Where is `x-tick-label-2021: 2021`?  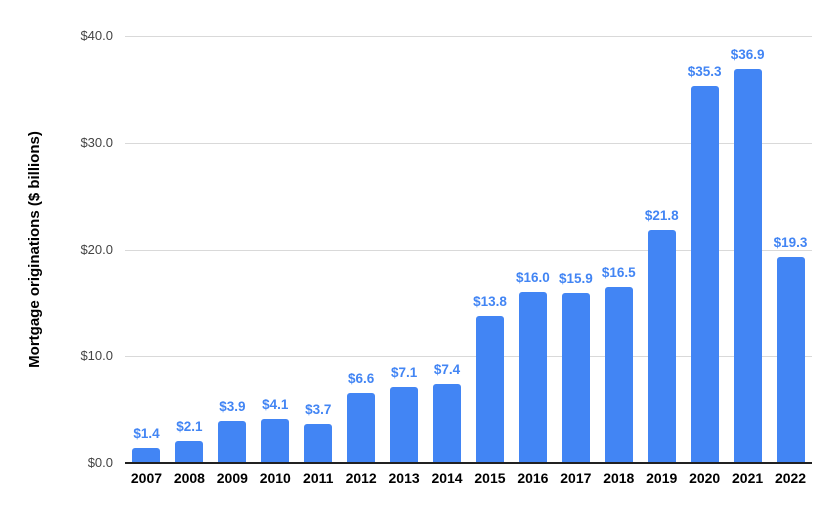
x-tick-label-2021: 2021 is located at coordinates (748, 478).